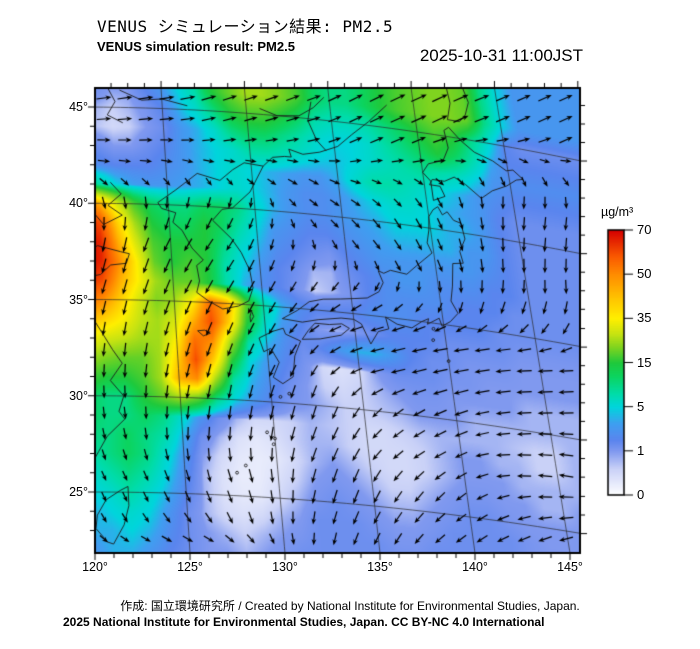 This screenshot has height=649, width=700. Describe the element at coordinates (78, 299) in the screenshot. I see `y-tick-label: 35°` at that location.